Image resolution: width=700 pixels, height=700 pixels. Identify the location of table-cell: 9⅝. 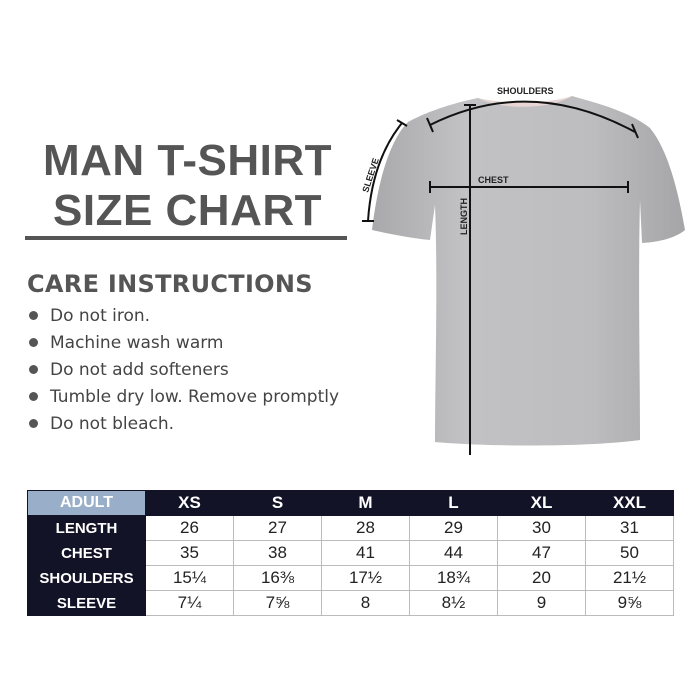
(629, 603).